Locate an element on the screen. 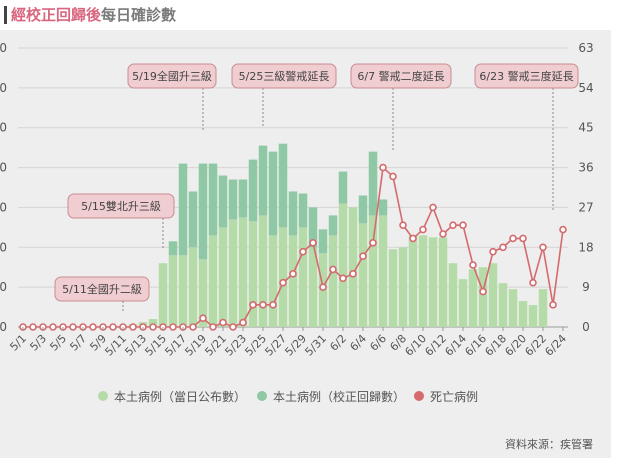 The width and height of the screenshot is (621, 459). y-right-tick-label: 63 is located at coordinates (585, 48).